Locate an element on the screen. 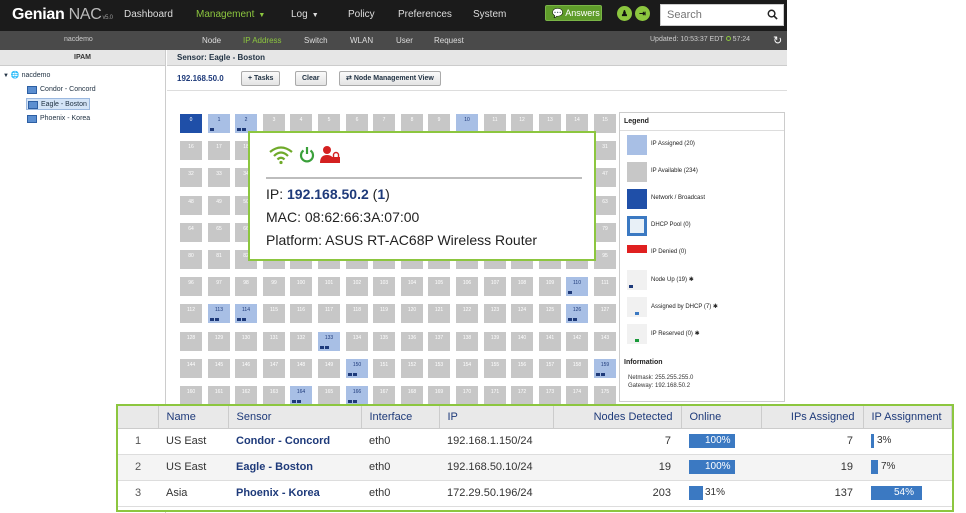 The image size is (966, 513). ip-cell: 157 is located at coordinates (550, 368).